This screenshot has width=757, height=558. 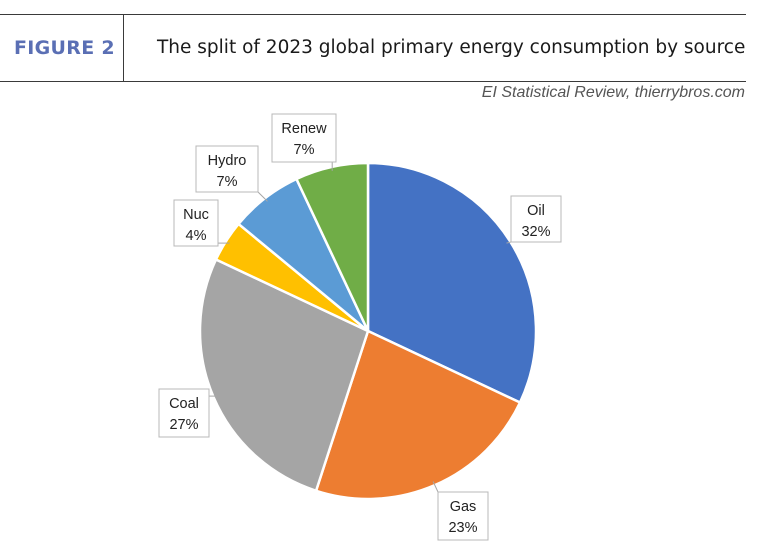 I want to click on leader-line-gas, so click(x=435, y=487).